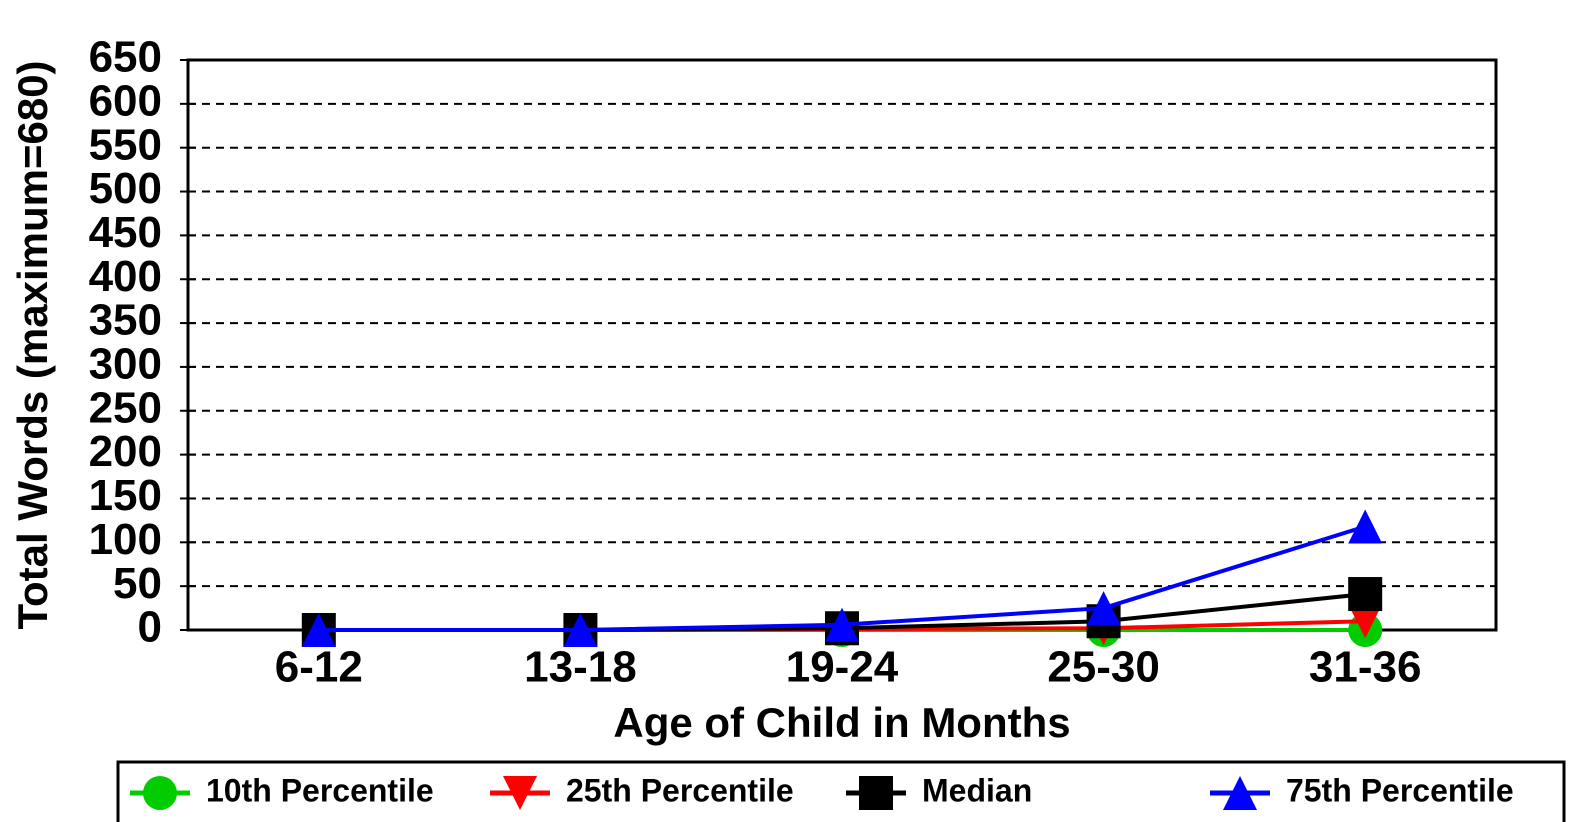 Image resolution: width=1570 pixels, height=822 pixels. What do you see at coordinates (319, 667) in the screenshot?
I see `x-tick-label: 6-12` at bounding box center [319, 667].